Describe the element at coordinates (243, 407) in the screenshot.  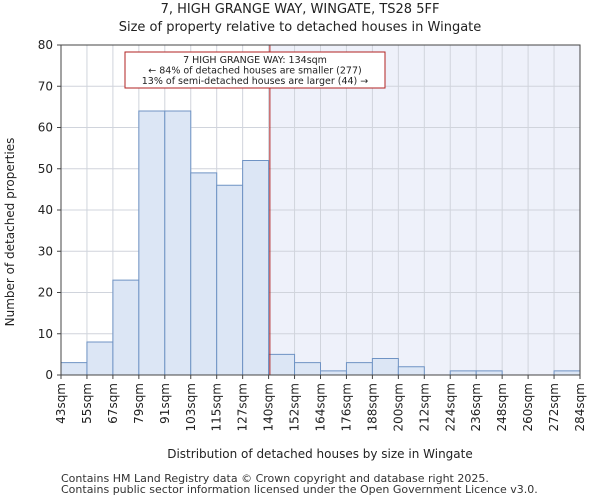
I see `x-tick-label: 127sqm` at that location.